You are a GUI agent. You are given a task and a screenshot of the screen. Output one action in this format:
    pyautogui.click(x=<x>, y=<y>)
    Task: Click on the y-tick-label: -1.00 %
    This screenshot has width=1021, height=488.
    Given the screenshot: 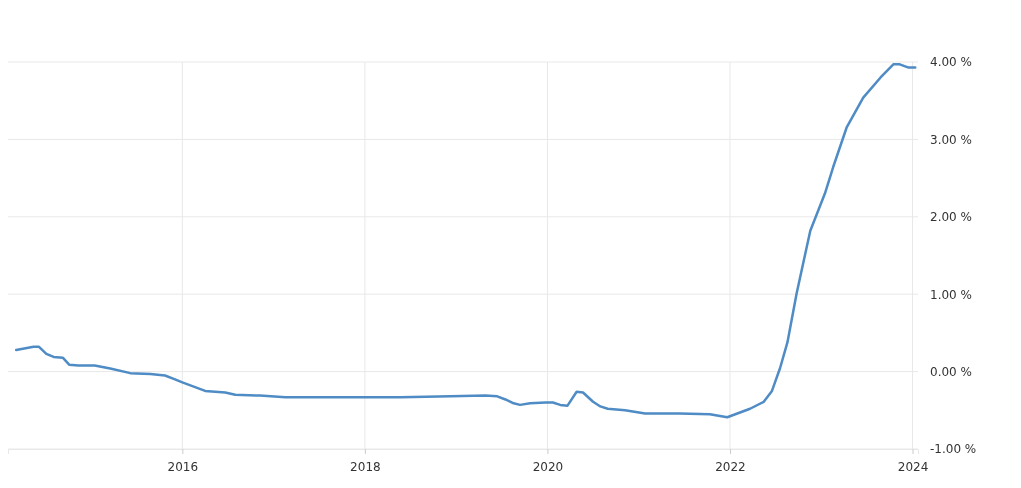 What is the action you would take?
    pyautogui.click(x=953, y=449)
    